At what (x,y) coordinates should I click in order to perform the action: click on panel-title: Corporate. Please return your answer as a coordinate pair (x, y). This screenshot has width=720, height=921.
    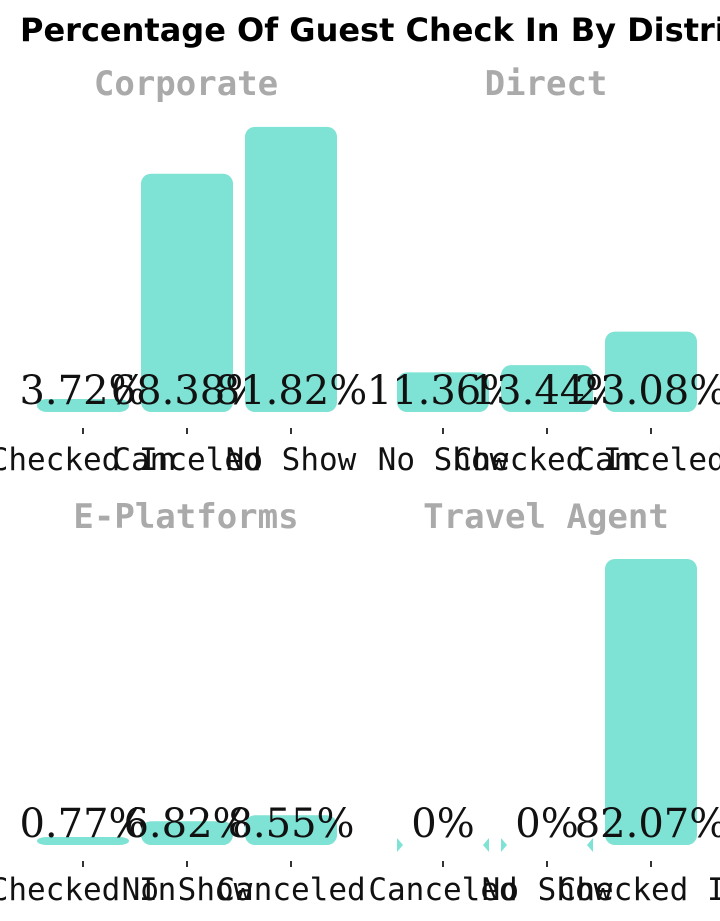
    Looking at the image, I should click on (186, 84).